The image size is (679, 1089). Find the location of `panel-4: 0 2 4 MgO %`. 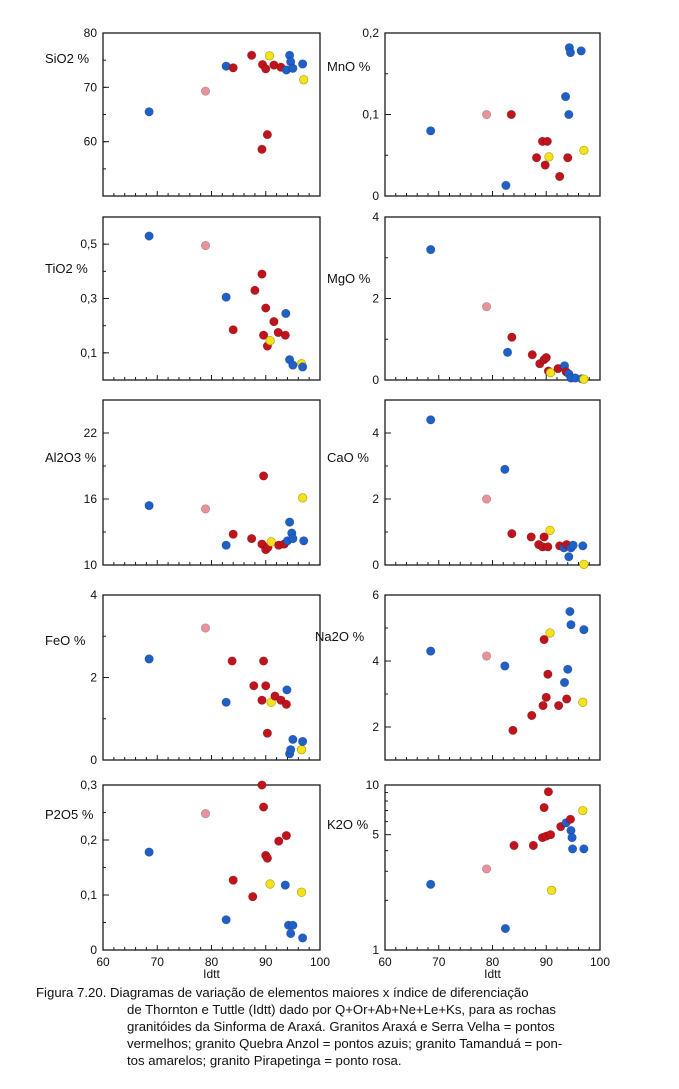

panel-4: 0 2 4 MgO % is located at coordinates (464, 298).